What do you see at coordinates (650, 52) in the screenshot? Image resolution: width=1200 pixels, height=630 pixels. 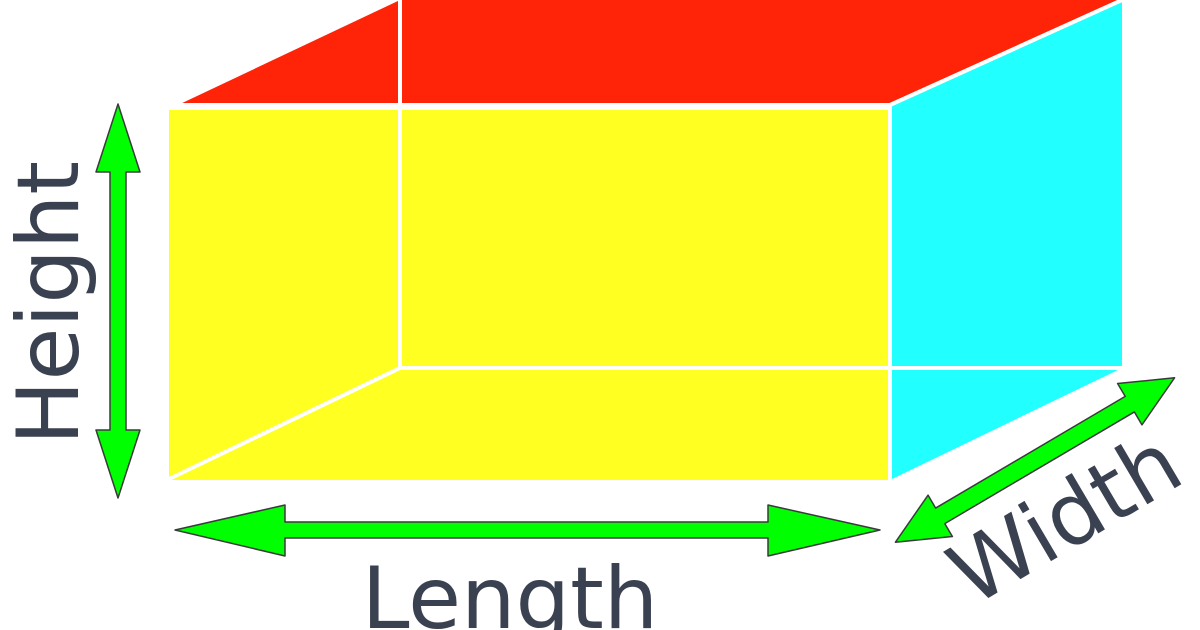 I see `top-face` at bounding box center [650, 52].